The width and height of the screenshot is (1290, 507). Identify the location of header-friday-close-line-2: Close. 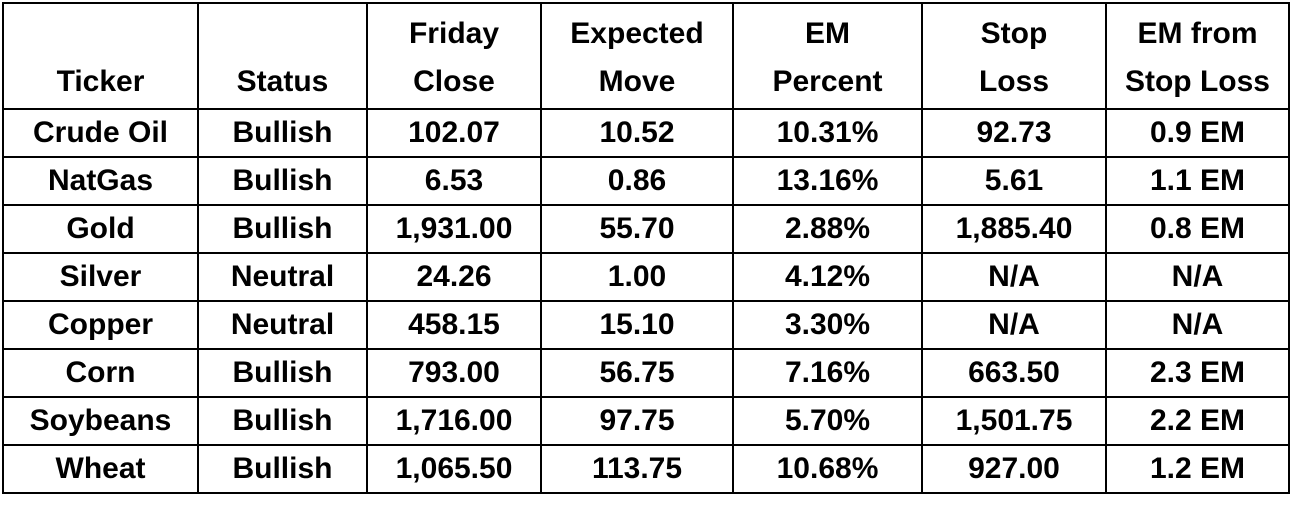
(454, 81).